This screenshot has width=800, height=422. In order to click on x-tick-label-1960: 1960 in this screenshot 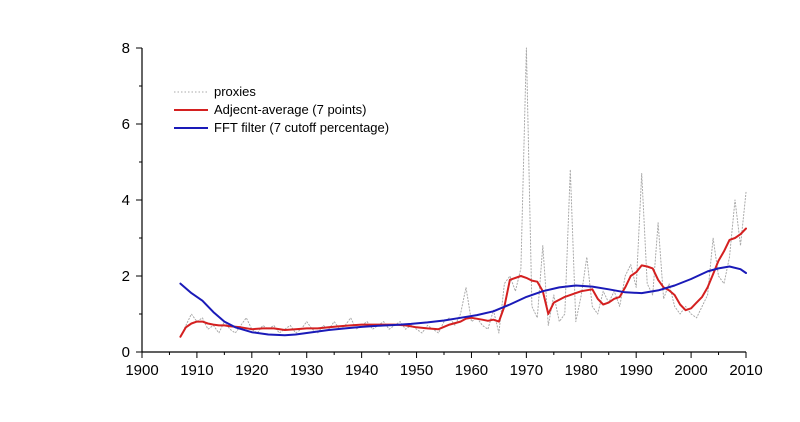, I will do `click(471, 370)`.